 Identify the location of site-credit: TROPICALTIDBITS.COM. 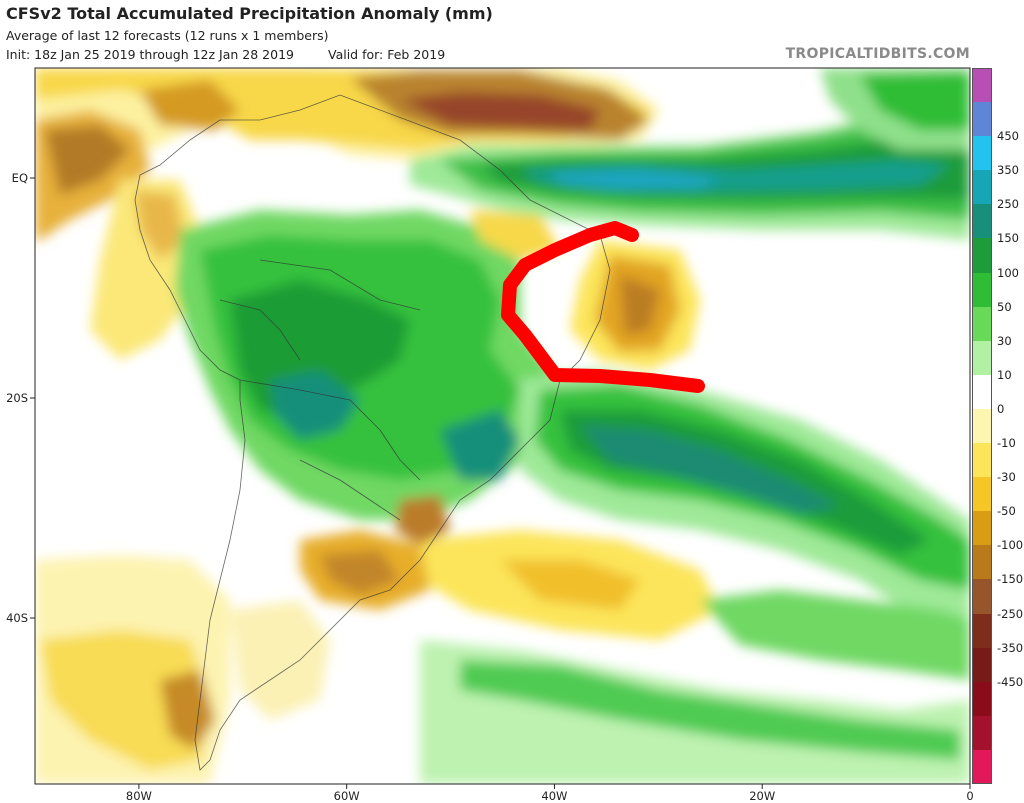
(877, 54).